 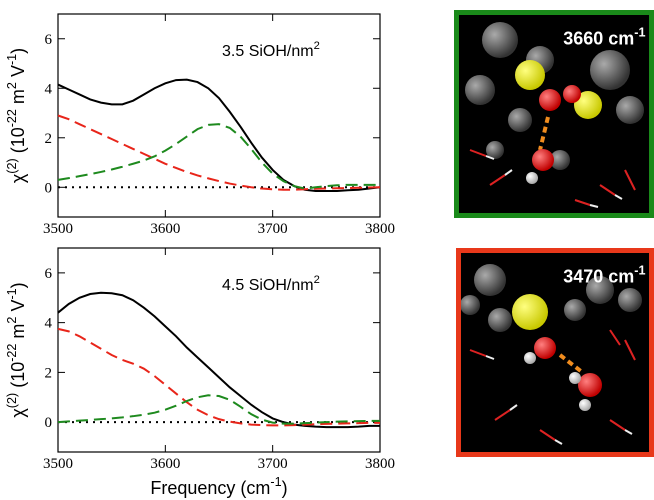 I want to click on x-axis-label: Frequency (cm-1), so click(x=218, y=486).